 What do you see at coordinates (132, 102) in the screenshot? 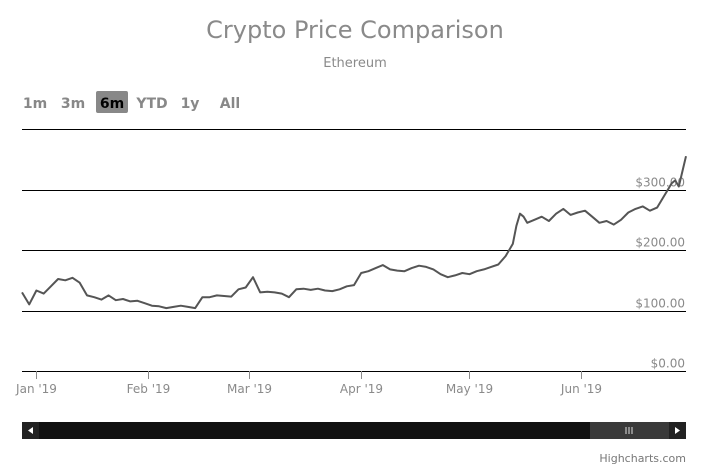
I see `range-selector: 1m 3m 6m YTD 1y All` at bounding box center [132, 102].